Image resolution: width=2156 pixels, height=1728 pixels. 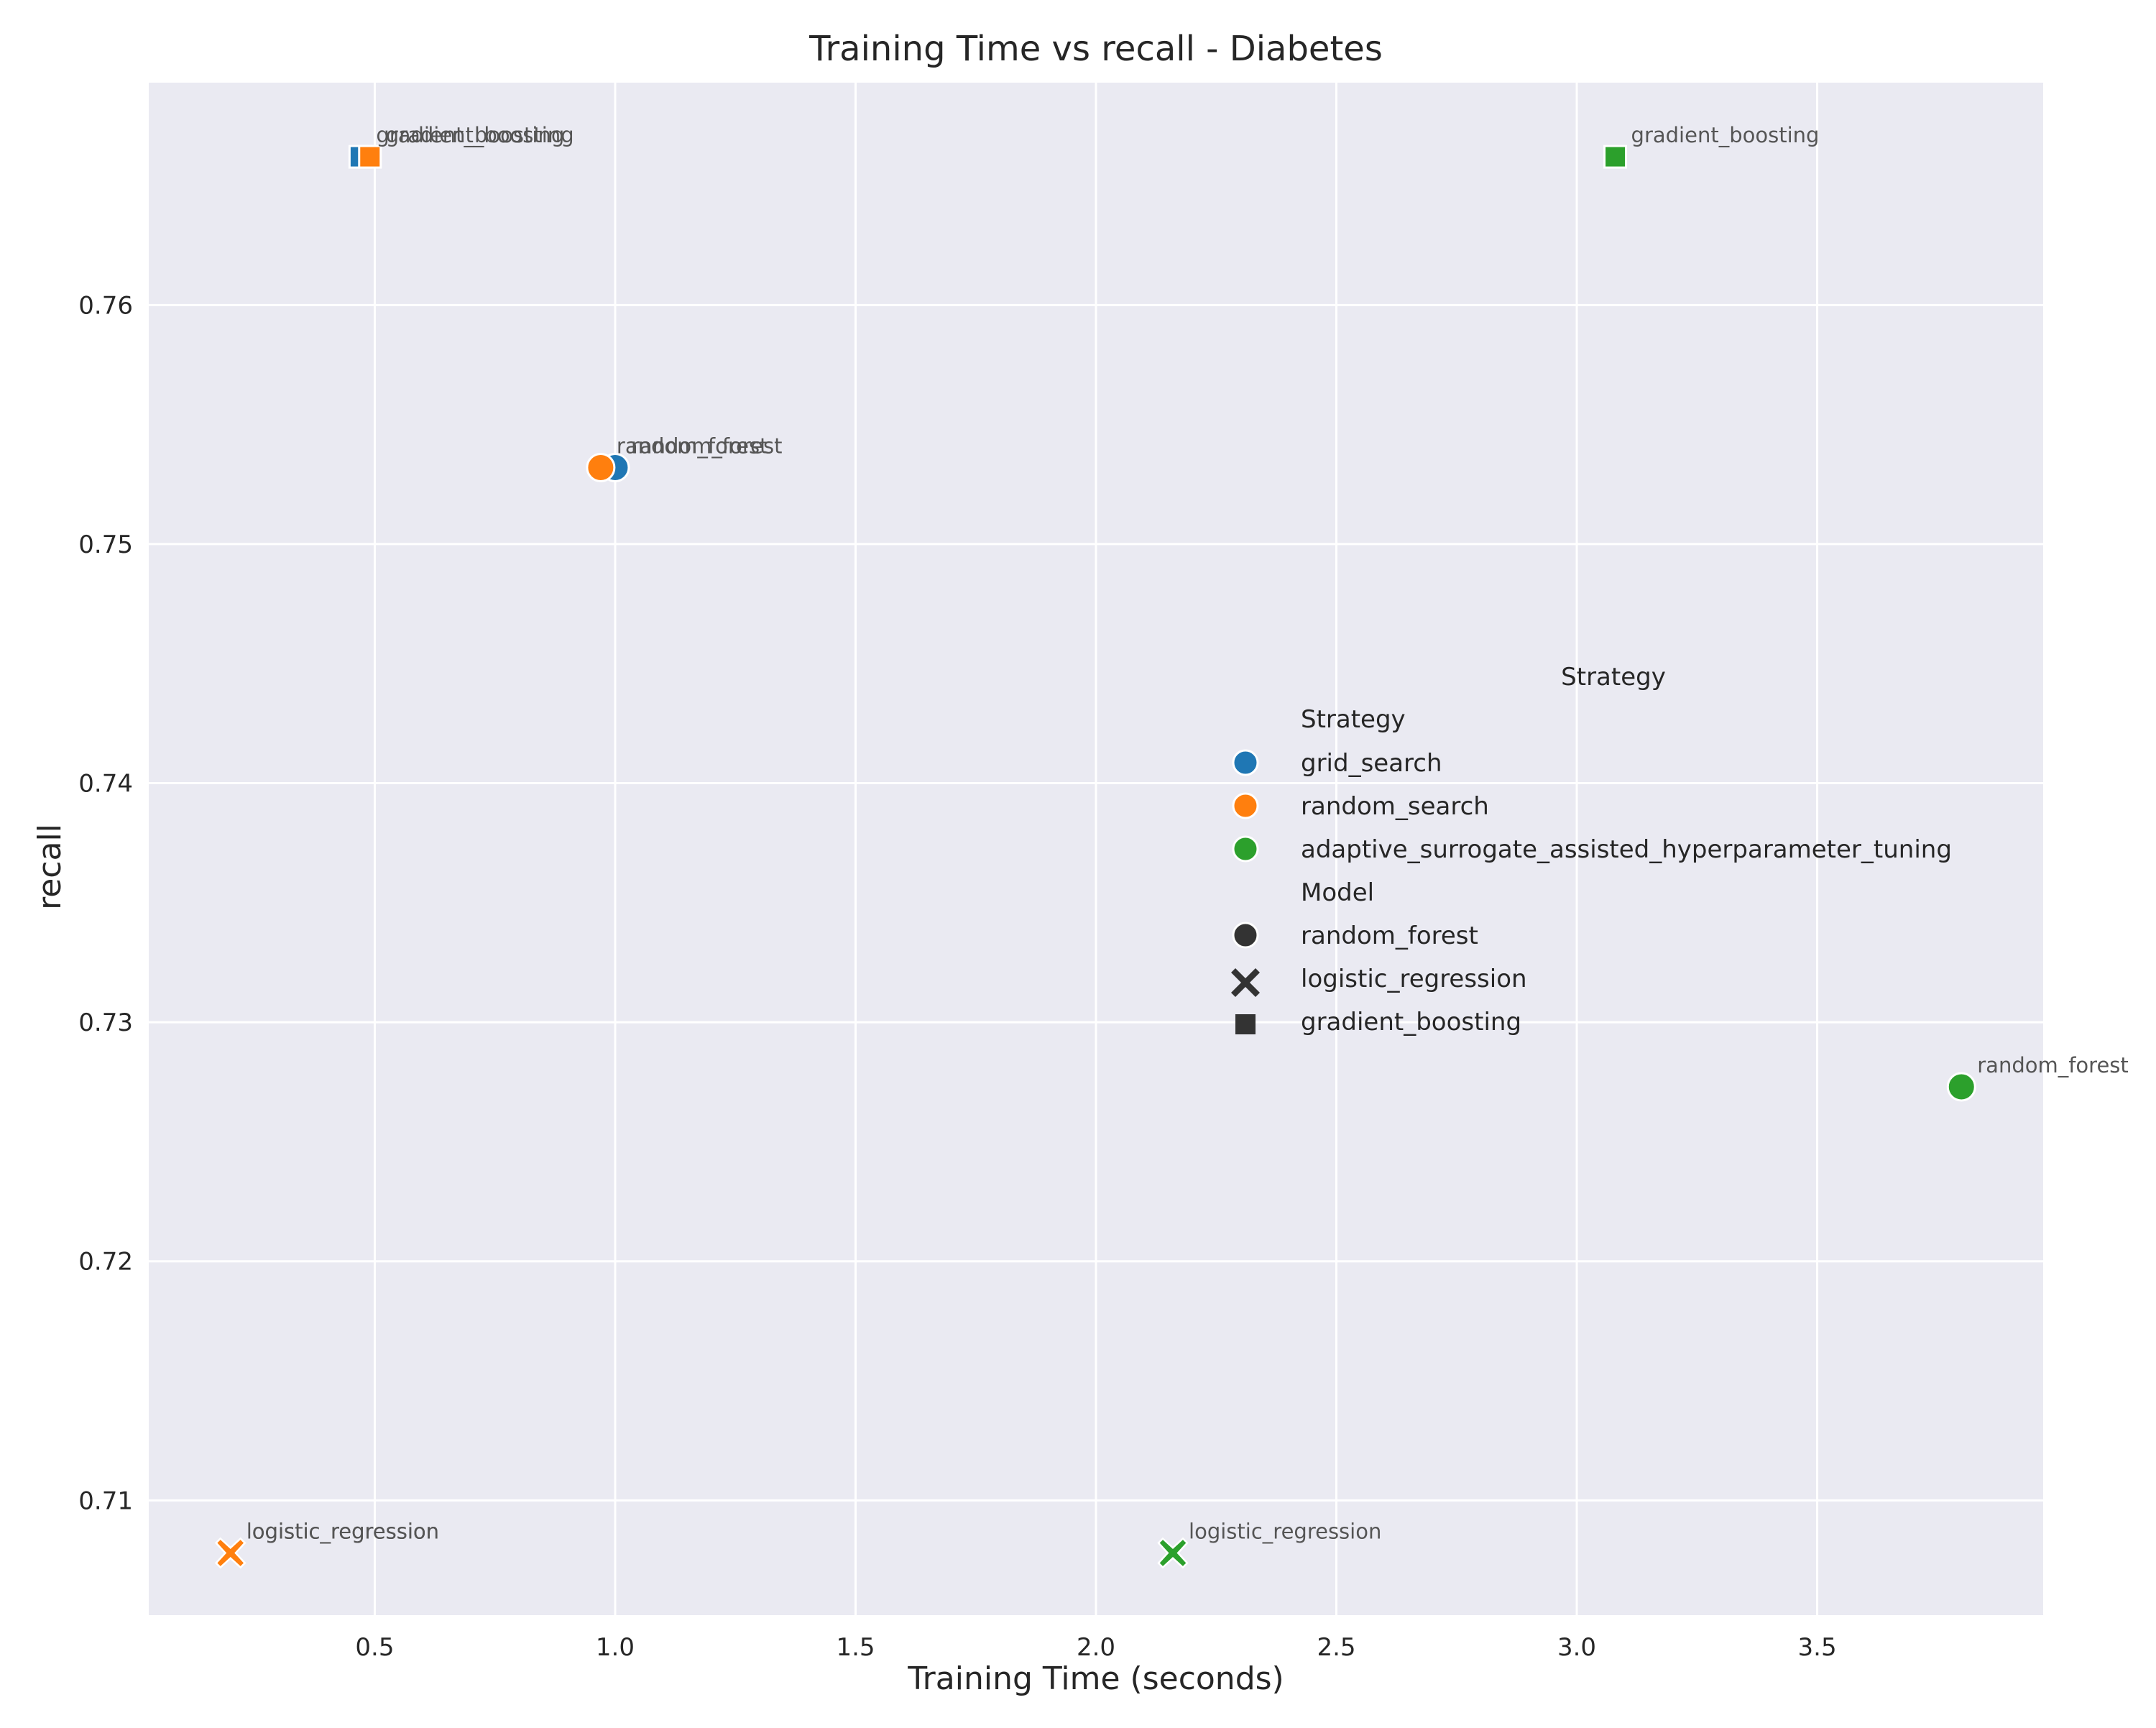 I want to click on legend-marker-logistic-regression, so click(x=1246, y=982).